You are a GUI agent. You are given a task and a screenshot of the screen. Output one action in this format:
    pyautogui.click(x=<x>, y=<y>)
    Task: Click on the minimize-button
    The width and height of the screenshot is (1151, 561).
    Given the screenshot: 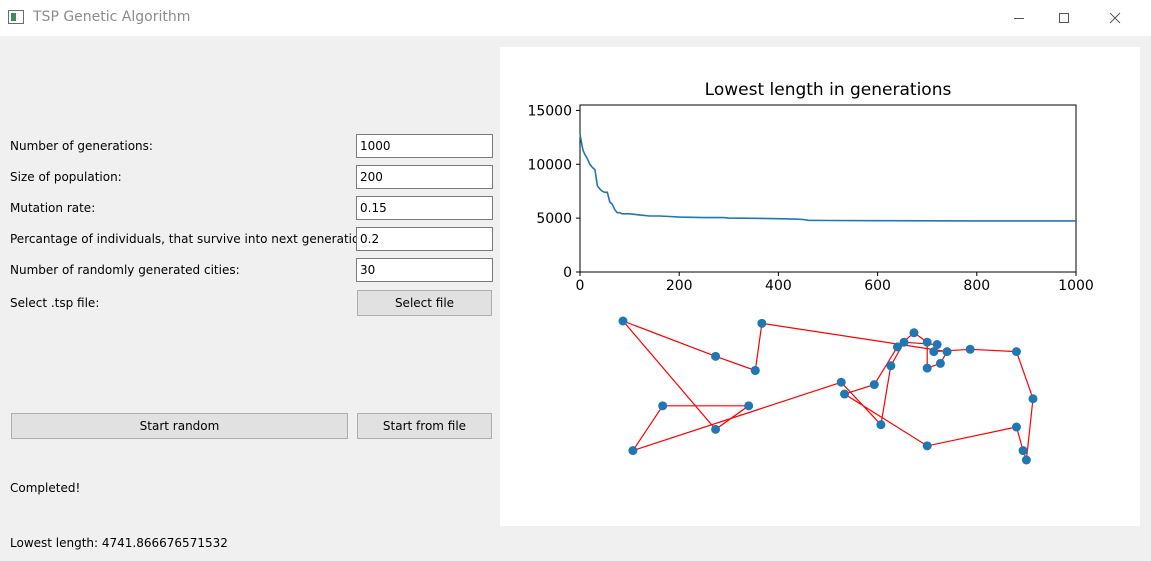 What is the action you would take?
    pyautogui.click(x=1019, y=18)
    